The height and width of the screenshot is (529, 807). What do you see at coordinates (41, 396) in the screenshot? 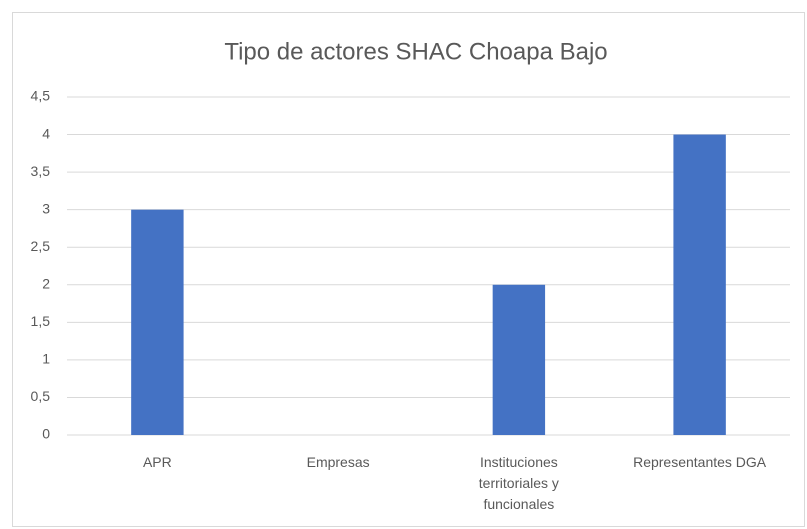
I see `y-tick-label: 0,5` at bounding box center [41, 396].